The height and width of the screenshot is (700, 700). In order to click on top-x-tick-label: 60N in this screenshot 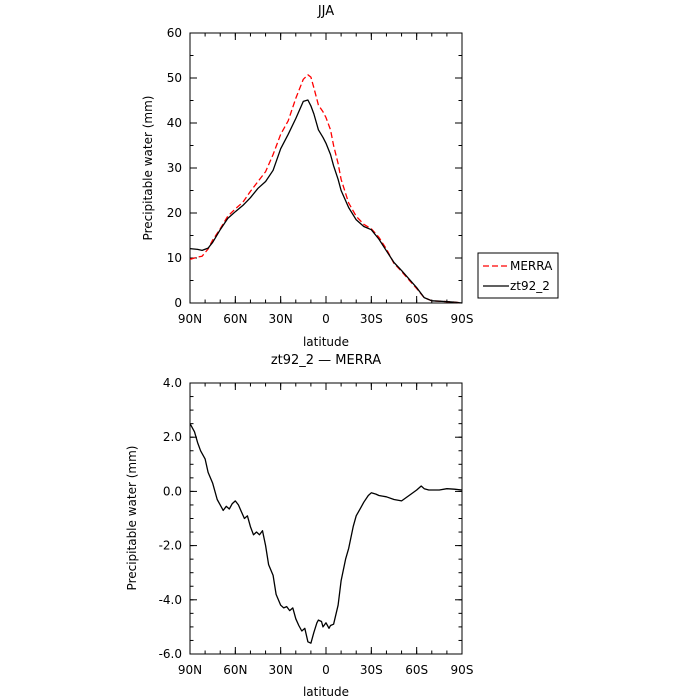, I will do `click(235, 319)`.